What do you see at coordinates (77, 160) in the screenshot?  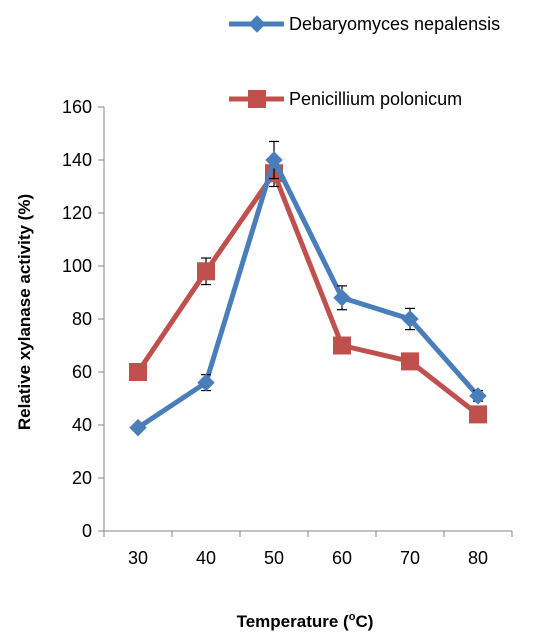 I see `y-tick-label: 140` at bounding box center [77, 160].